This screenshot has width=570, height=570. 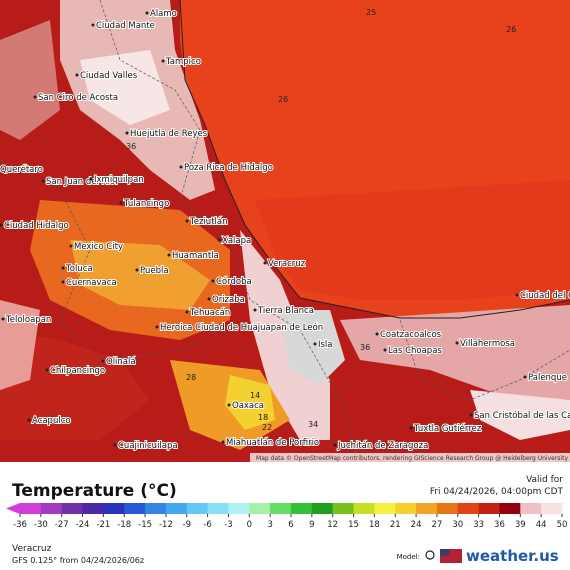 I want to click on city-label: Juchitán de Zaragoza, so click(x=382, y=446).